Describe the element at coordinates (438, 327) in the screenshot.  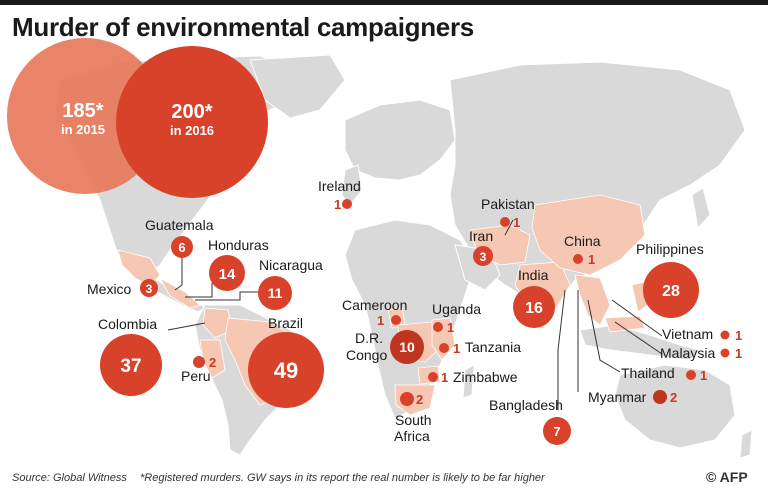
I see `uganda-dot` at that location.